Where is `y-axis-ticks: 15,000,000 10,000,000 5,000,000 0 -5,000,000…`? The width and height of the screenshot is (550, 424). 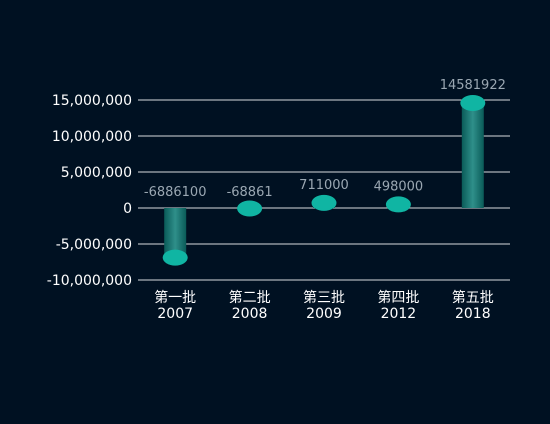
y-axis-ticks: 15,000,000 10,000,000 5,000,000 0 -5,000,000… is located at coordinates (89, 191).